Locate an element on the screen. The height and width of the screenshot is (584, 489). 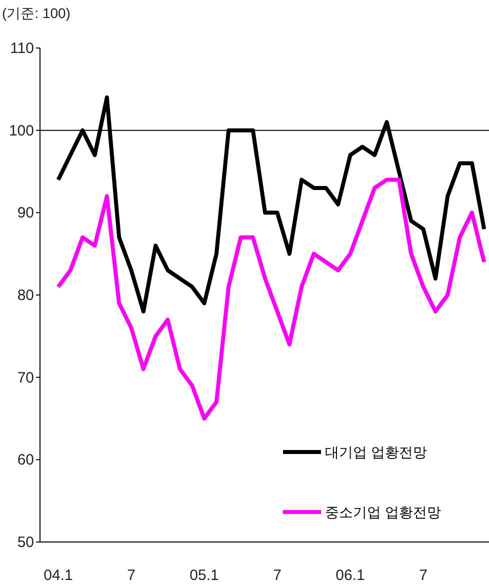
y-tick-label: 90 is located at coordinates (25, 213).